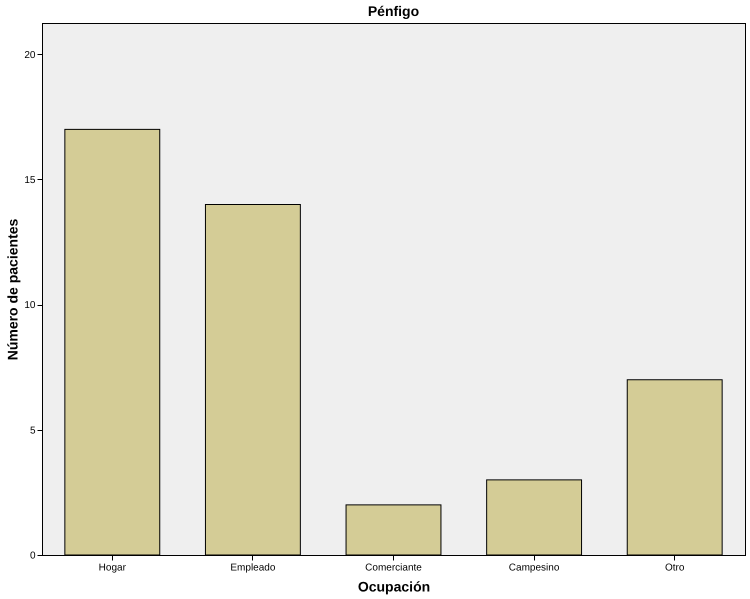  Describe the element at coordinates (30, 55) in the screenshot. I see `y-tick-label: 20` at that location.